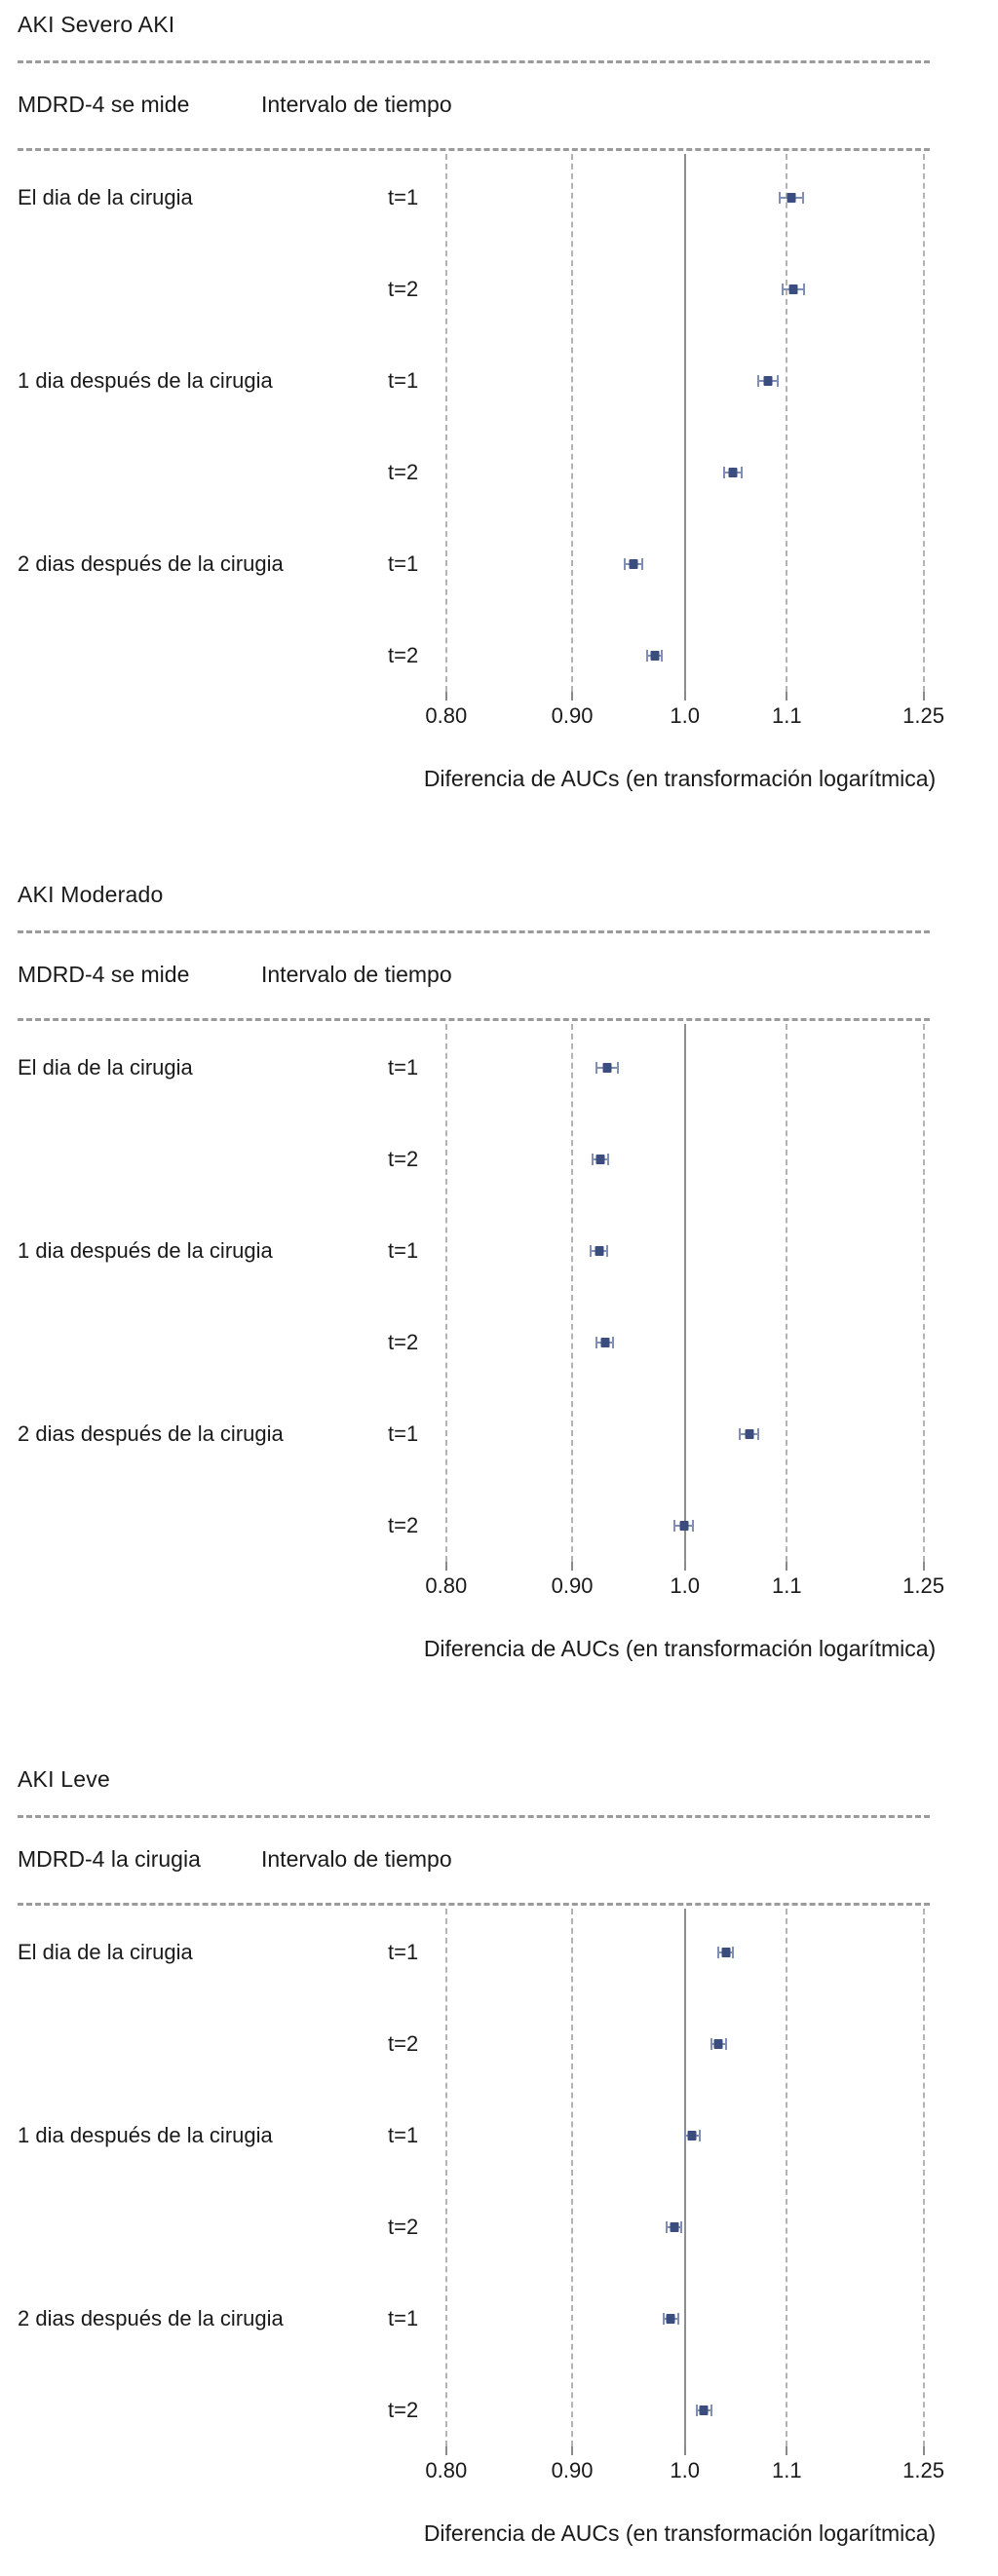 The width and height of the screenshot is (998, 2576). Describe the element at coordinates (151, 2318) in the screenshot. I see `row-group-label: 2 dias después de la cirugia` at that location.